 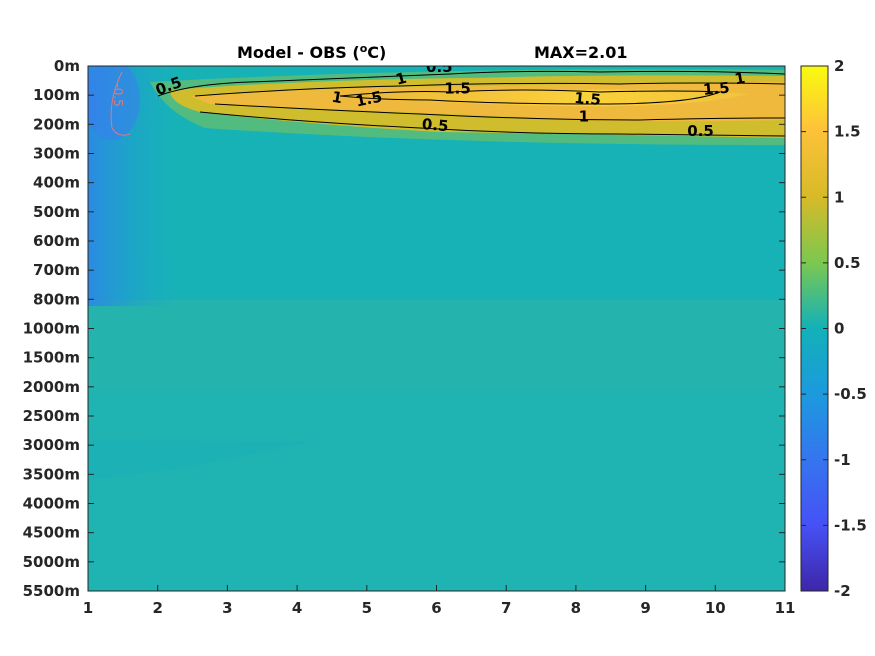 I want to click on colorbar-tick-label: -2, so click(x=842, y=591).